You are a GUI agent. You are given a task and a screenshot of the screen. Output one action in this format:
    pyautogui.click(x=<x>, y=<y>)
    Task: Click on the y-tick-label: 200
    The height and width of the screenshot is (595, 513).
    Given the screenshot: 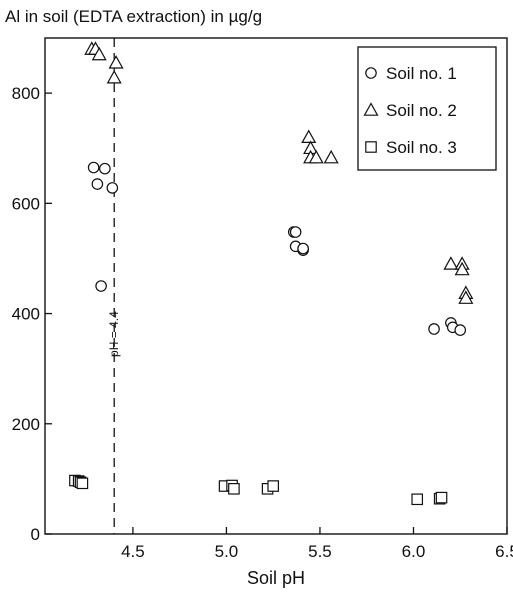 What is the action you would take?
    pyautogui.click(x=26, y=424)
    